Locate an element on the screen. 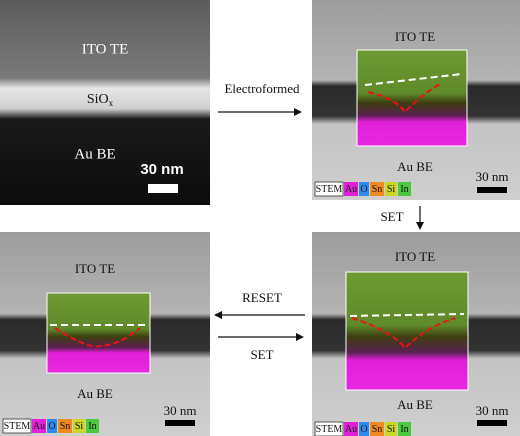  label: SiOx is located at coordinates (100, 100).